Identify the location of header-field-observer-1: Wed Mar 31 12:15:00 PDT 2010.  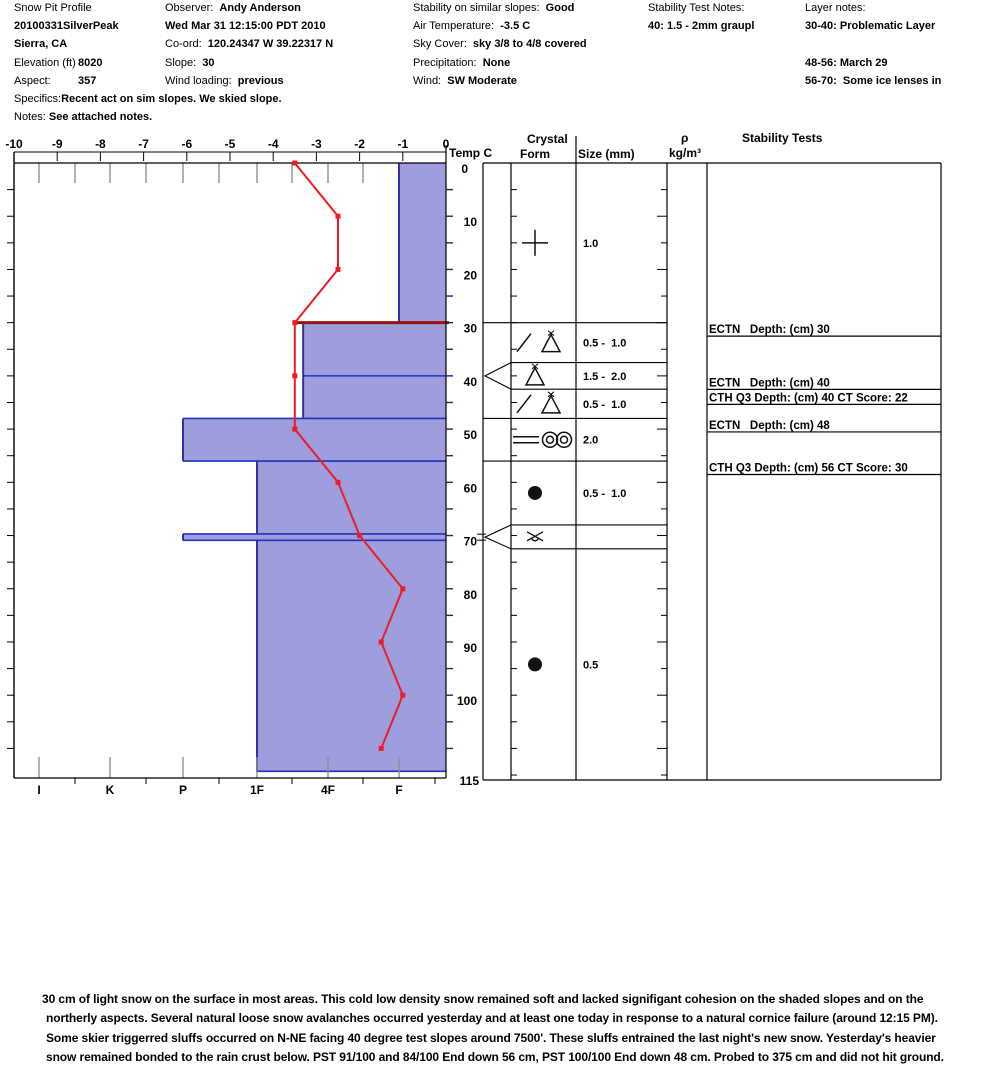
(245, 26).